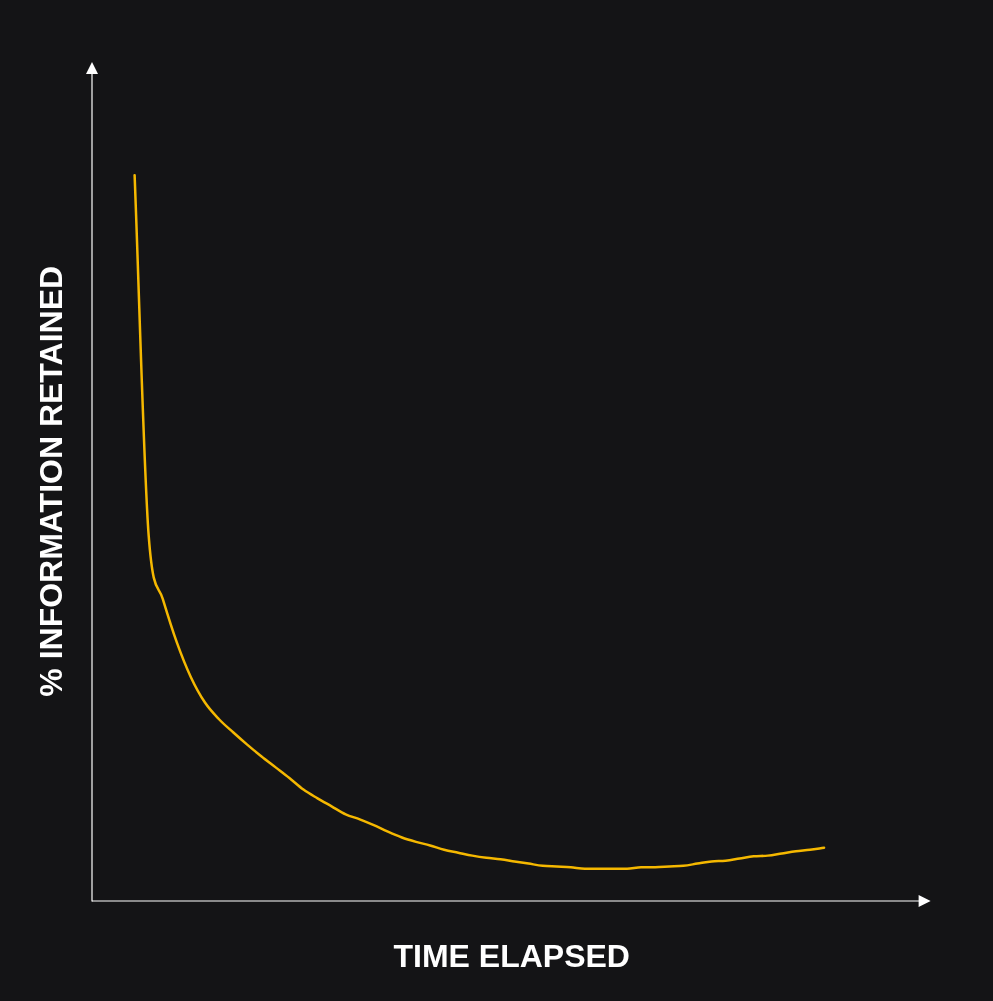 This screenshot has width=993, height=1001. I want to click on y-axis-title: % INFORMATION RETAINED, so click(51, 481).